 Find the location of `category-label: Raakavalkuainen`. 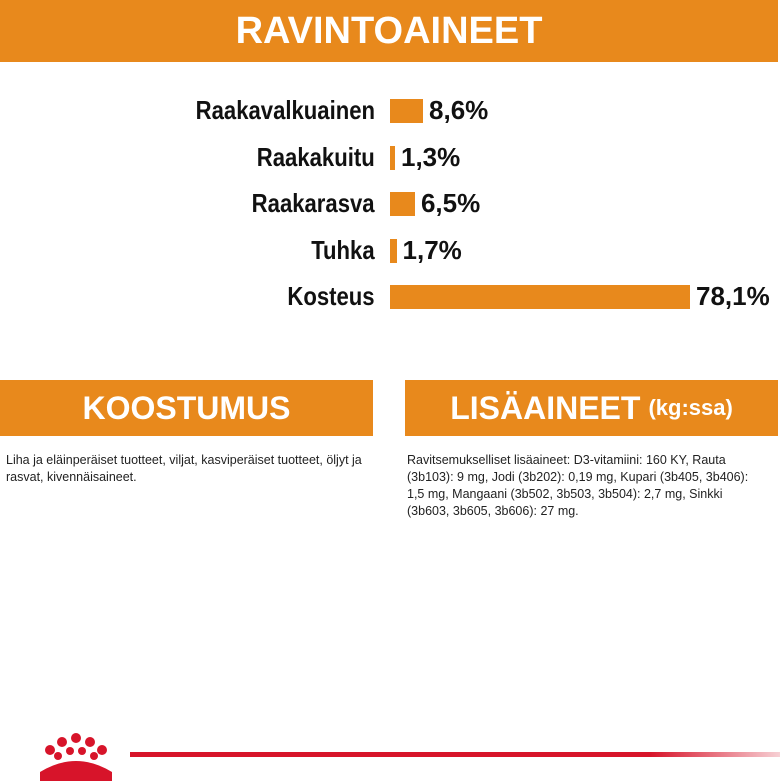

category-label: Raakavalkuainen is located at coordinates (285, 110).